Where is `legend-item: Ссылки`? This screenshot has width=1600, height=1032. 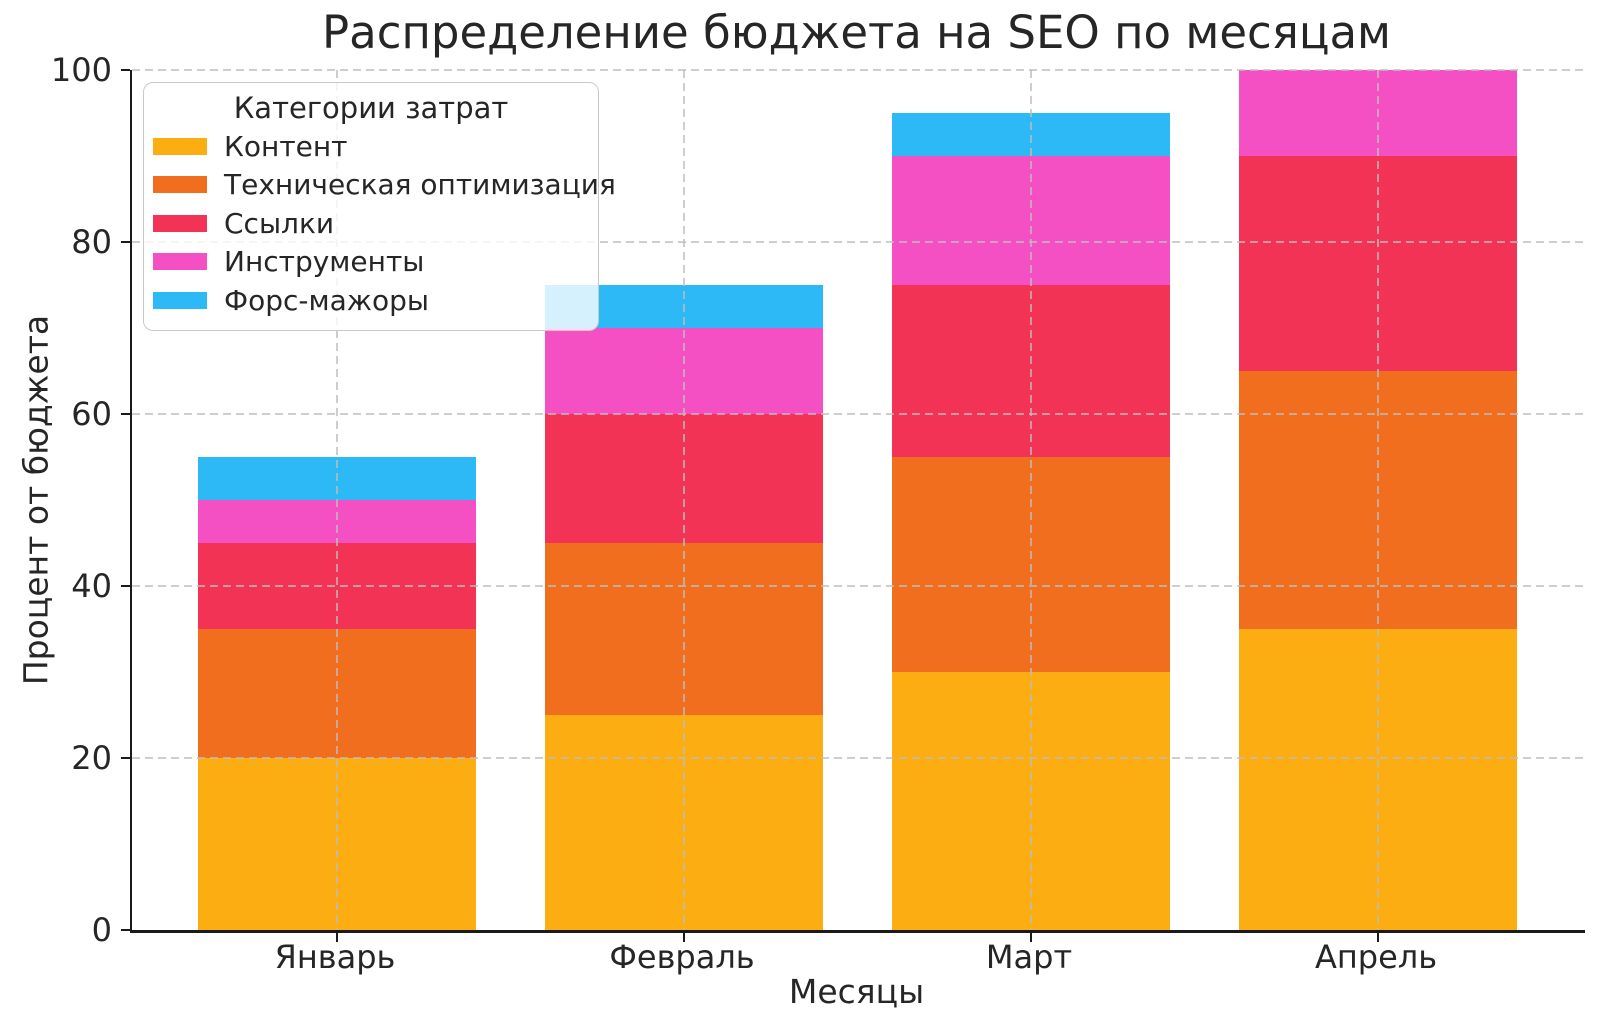 legend-item: Ссылки is located at coordinates (371, 223).